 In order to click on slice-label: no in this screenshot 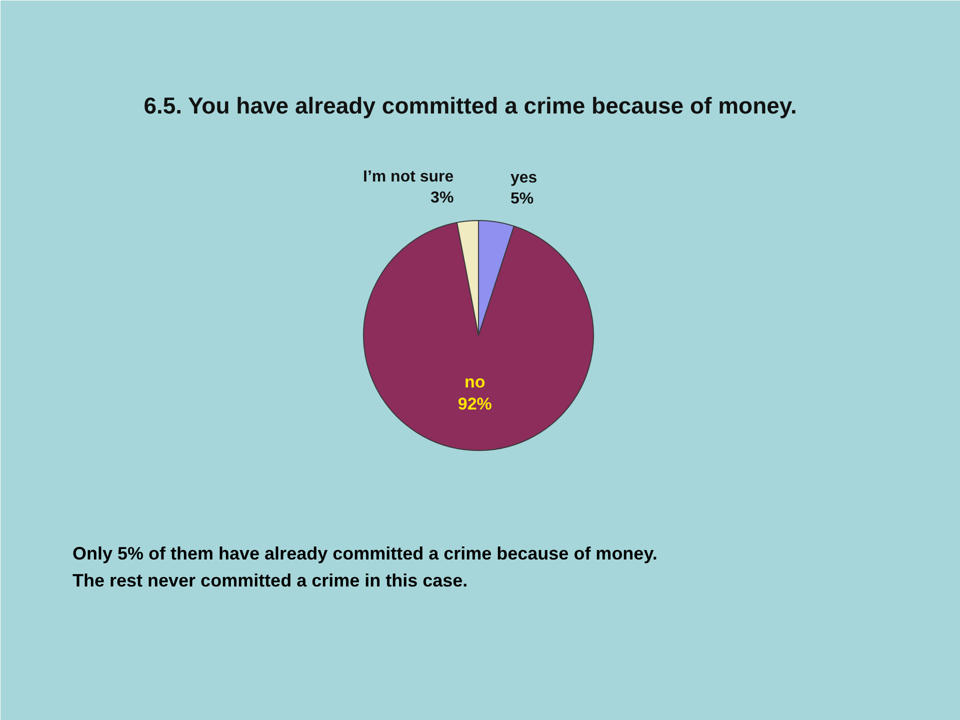, I will do `click(475, 382)`.